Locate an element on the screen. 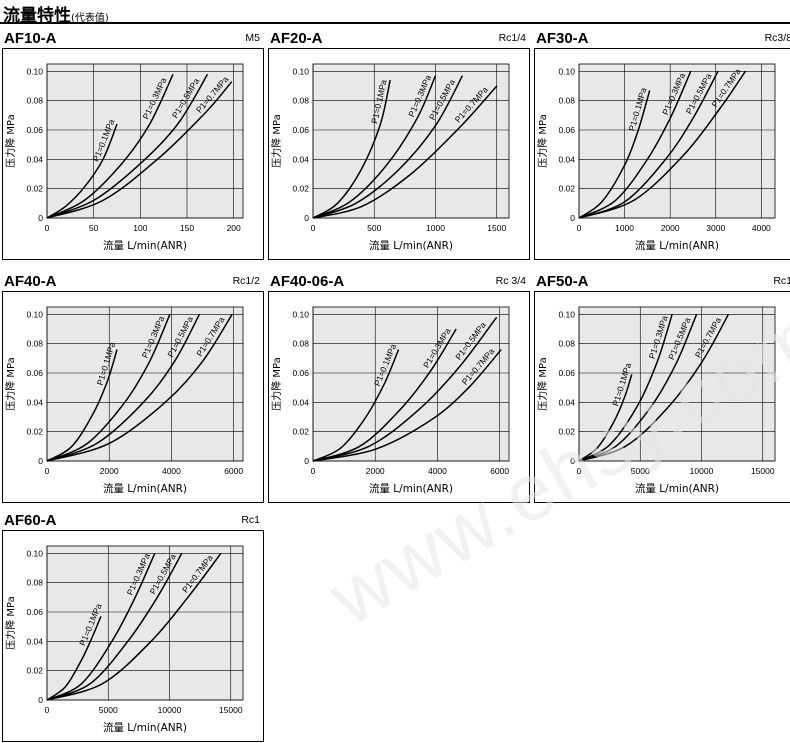  page-header: 流量特性(代表值) is located at coordinates (395, 13).